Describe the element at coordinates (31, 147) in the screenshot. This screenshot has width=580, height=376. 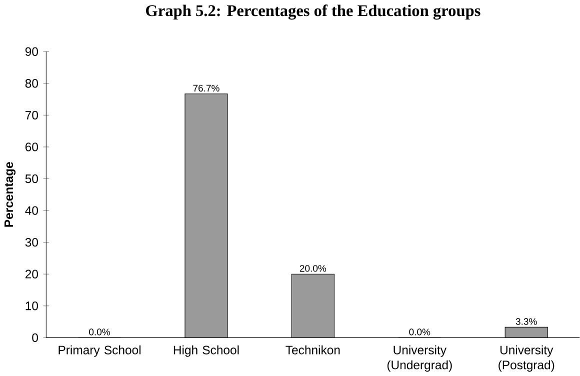
I see `y-tick-label: 60` at that location.